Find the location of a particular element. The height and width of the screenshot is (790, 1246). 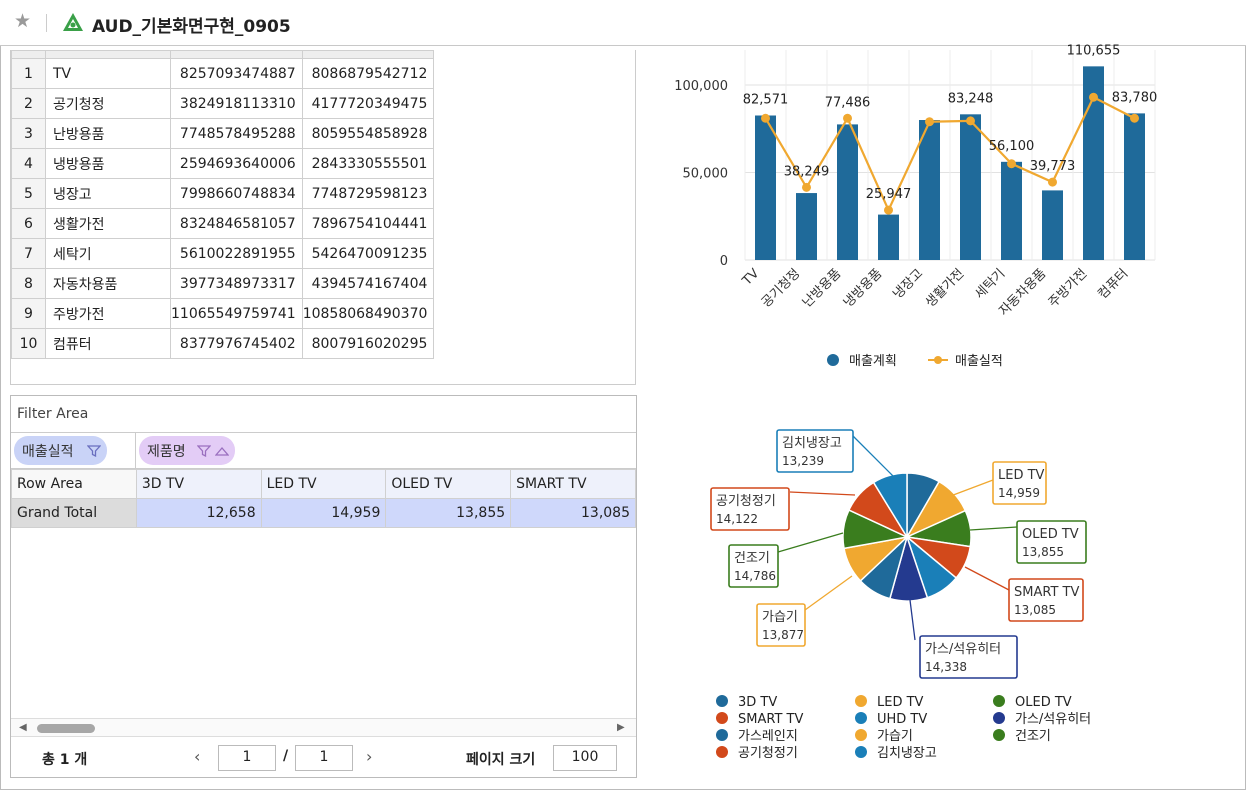

product-name-cell: 공기청정 is located at coordinates (108, 103).